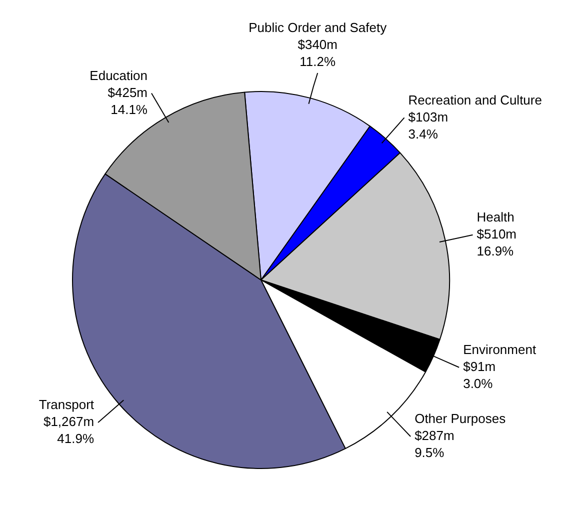 The image size is (567, 509). Describe the element at coordinates (460, 418) in the screenshot. I see `slice-label: Other Purposes` at that location.